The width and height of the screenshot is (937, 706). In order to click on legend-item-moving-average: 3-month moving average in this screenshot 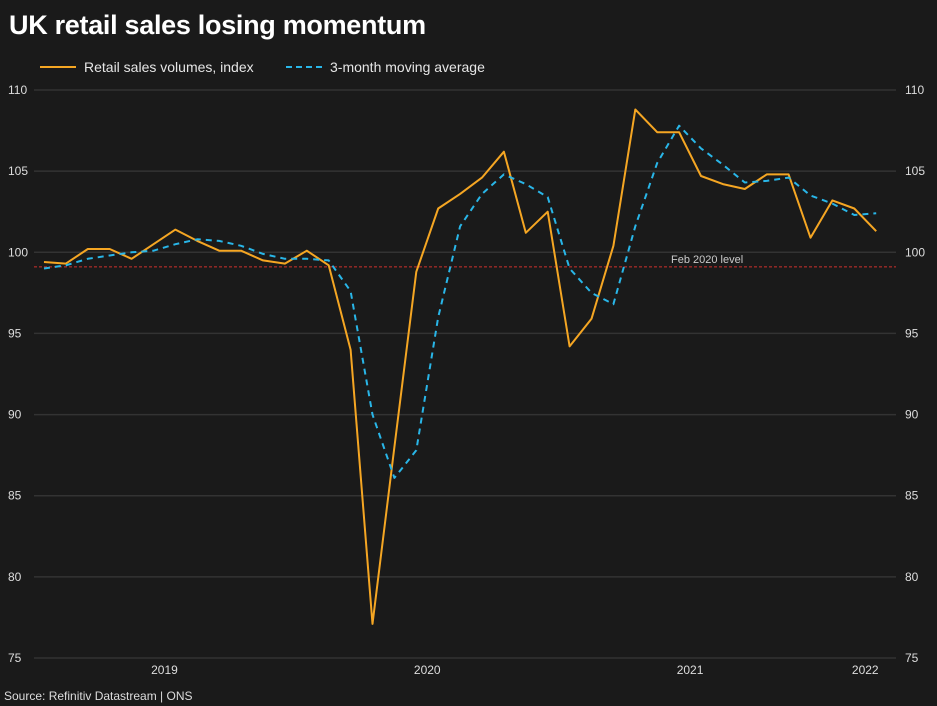, I will do `click(385, 67)`.